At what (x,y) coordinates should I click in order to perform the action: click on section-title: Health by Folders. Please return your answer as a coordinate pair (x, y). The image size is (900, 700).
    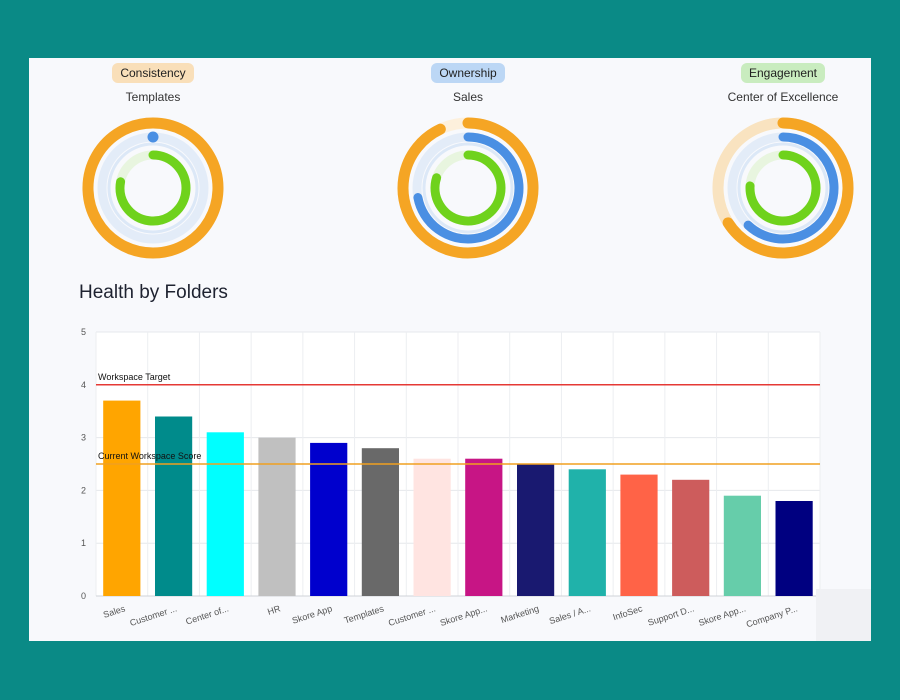
    Looking at the image, I should click on (153, 292).